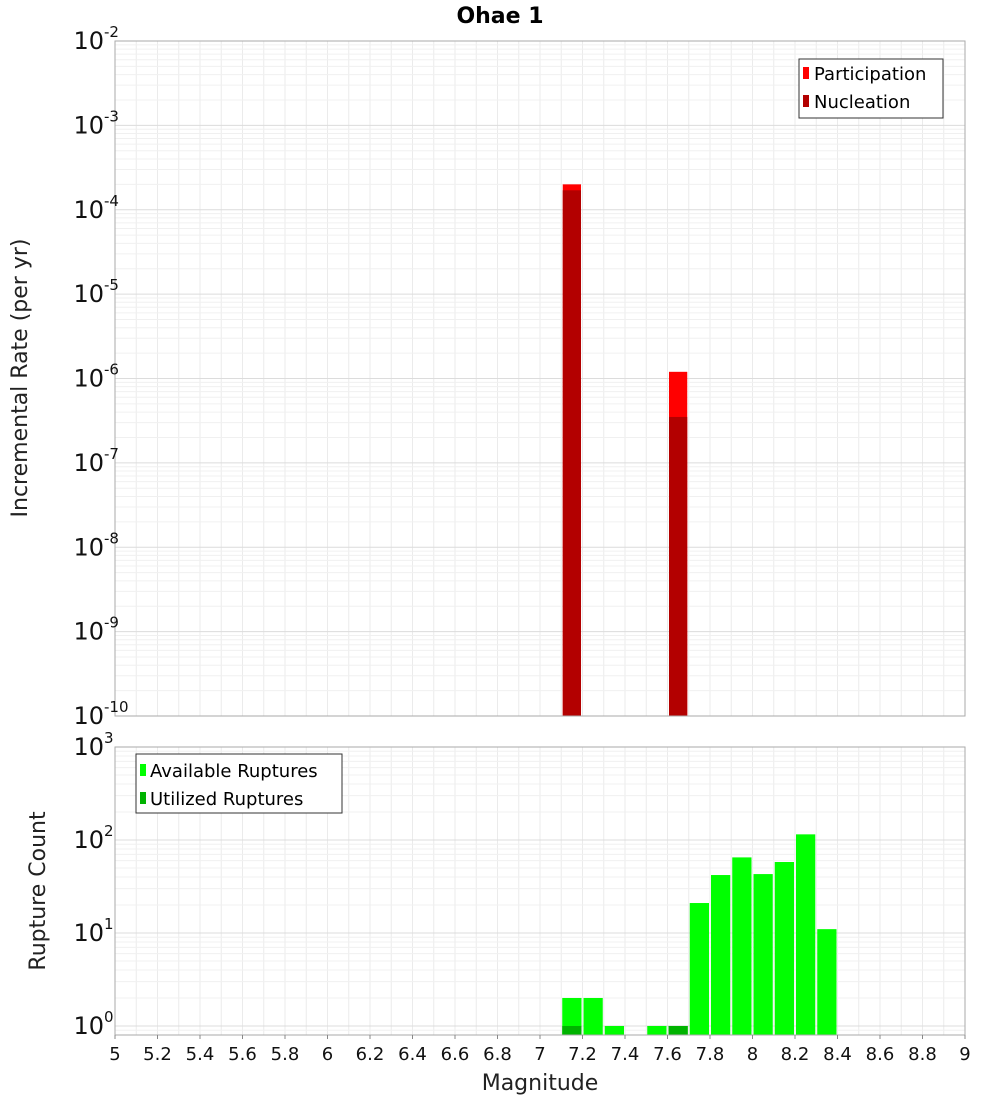  I want to click on top-y-tick-exponent: -2, so click(111, 32).